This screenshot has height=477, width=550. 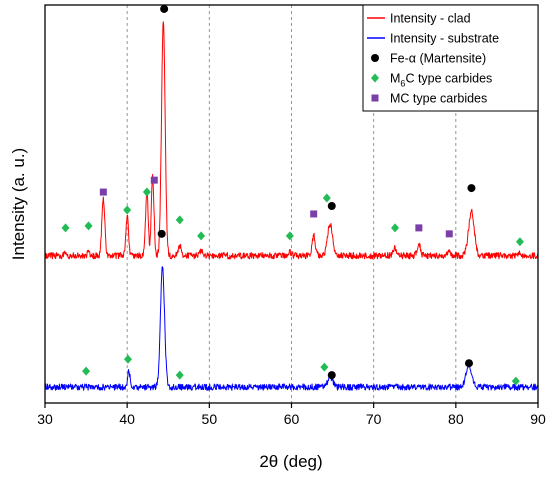 I want to click on legend-square-swatch, so click(x=375, y=98).